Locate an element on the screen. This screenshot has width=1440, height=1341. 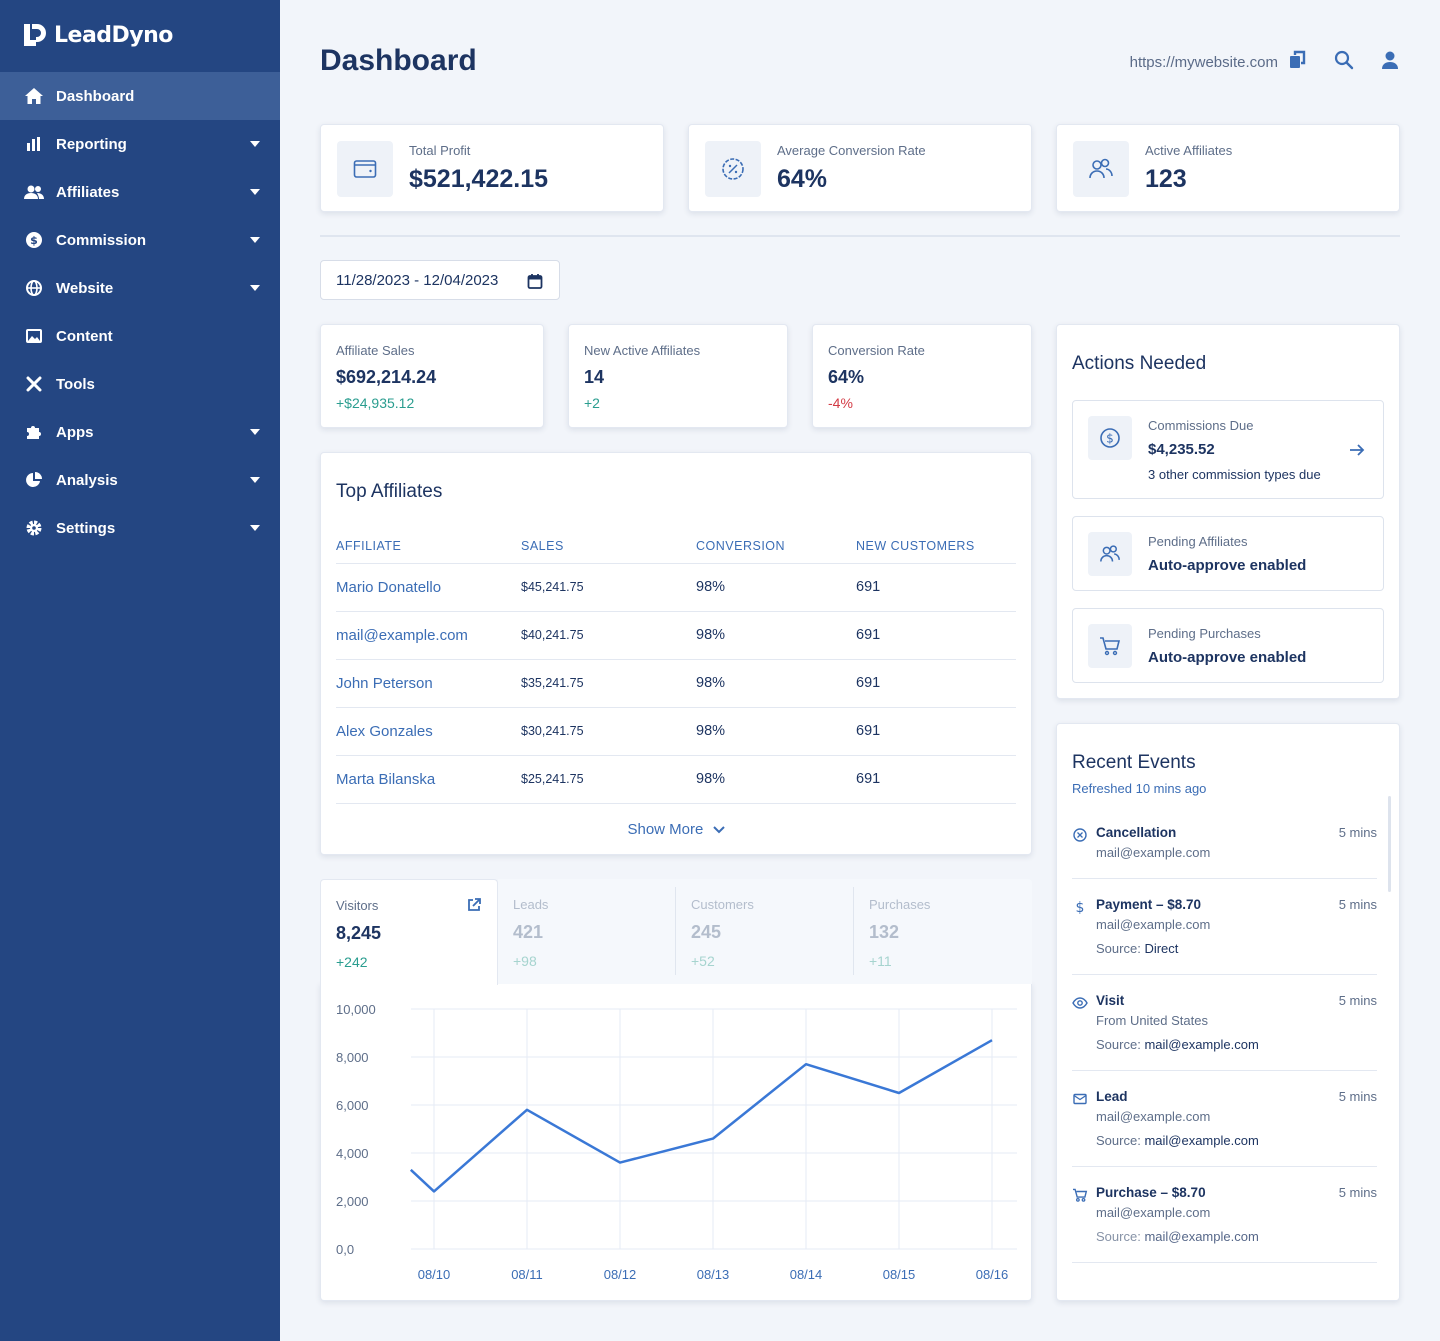
event-item: Cancellation 5 mins mail@example.com is located at coordinates (1224, 852).